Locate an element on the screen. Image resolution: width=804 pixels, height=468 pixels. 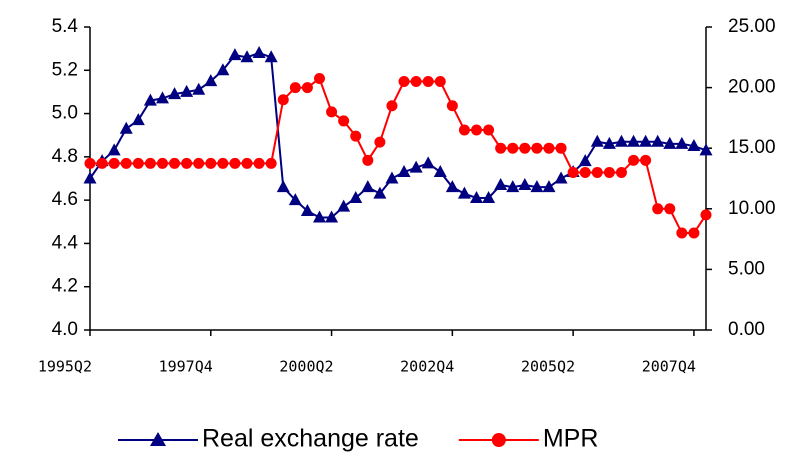
x-tick-label: 2000Q2 is located at coordinates (306, 367).